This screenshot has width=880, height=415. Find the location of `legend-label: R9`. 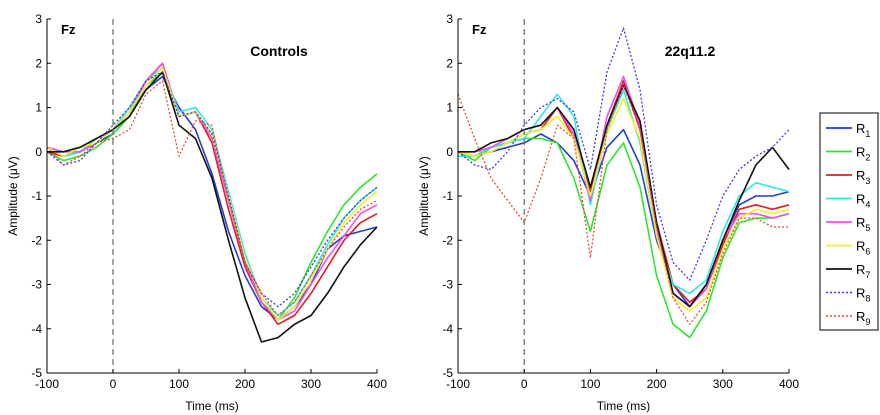

legend-label: R9 is located at coordinates (863, 318).